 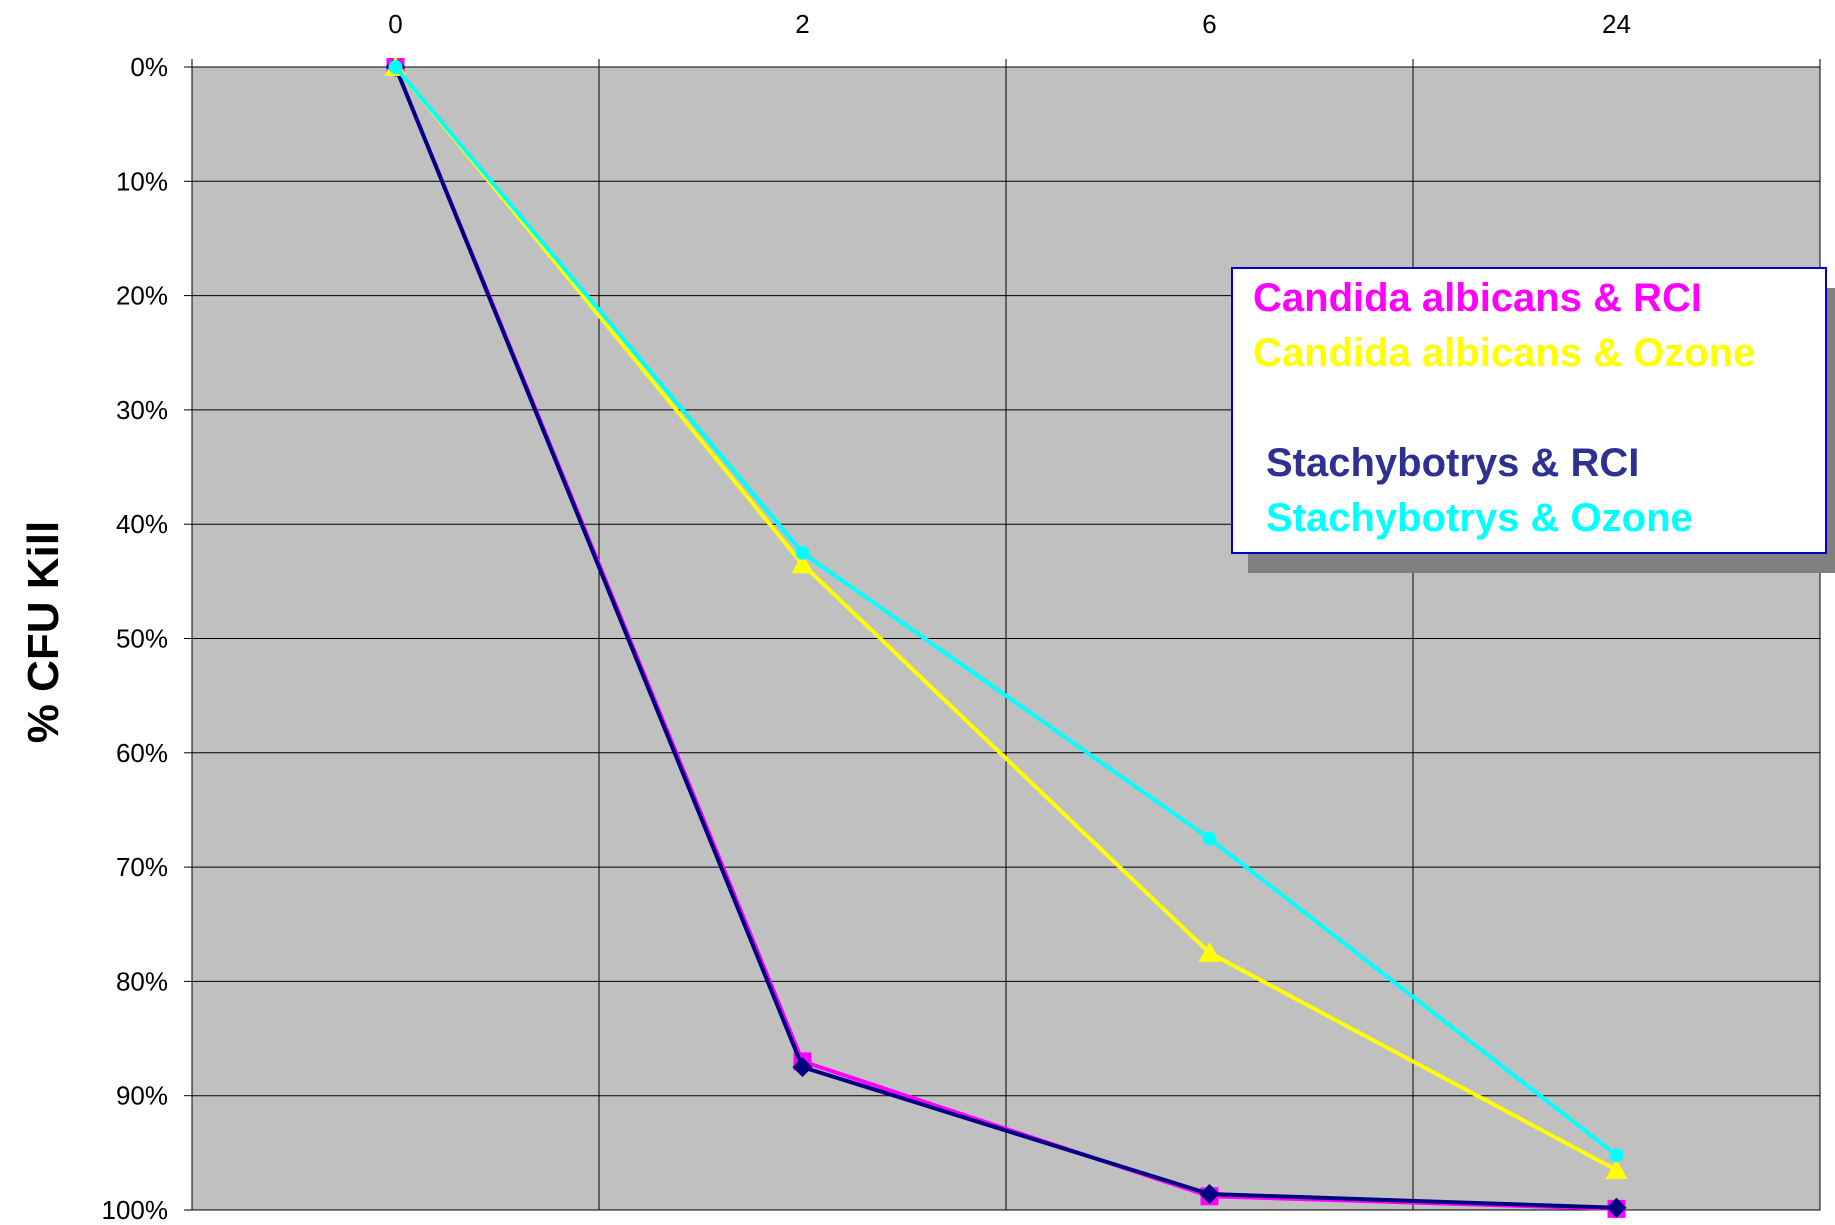 What do you see at coordinates (43, 632) in the screenshot?
I see `y-axis-label: % CFU Kill` at bounding box center [43, 632].